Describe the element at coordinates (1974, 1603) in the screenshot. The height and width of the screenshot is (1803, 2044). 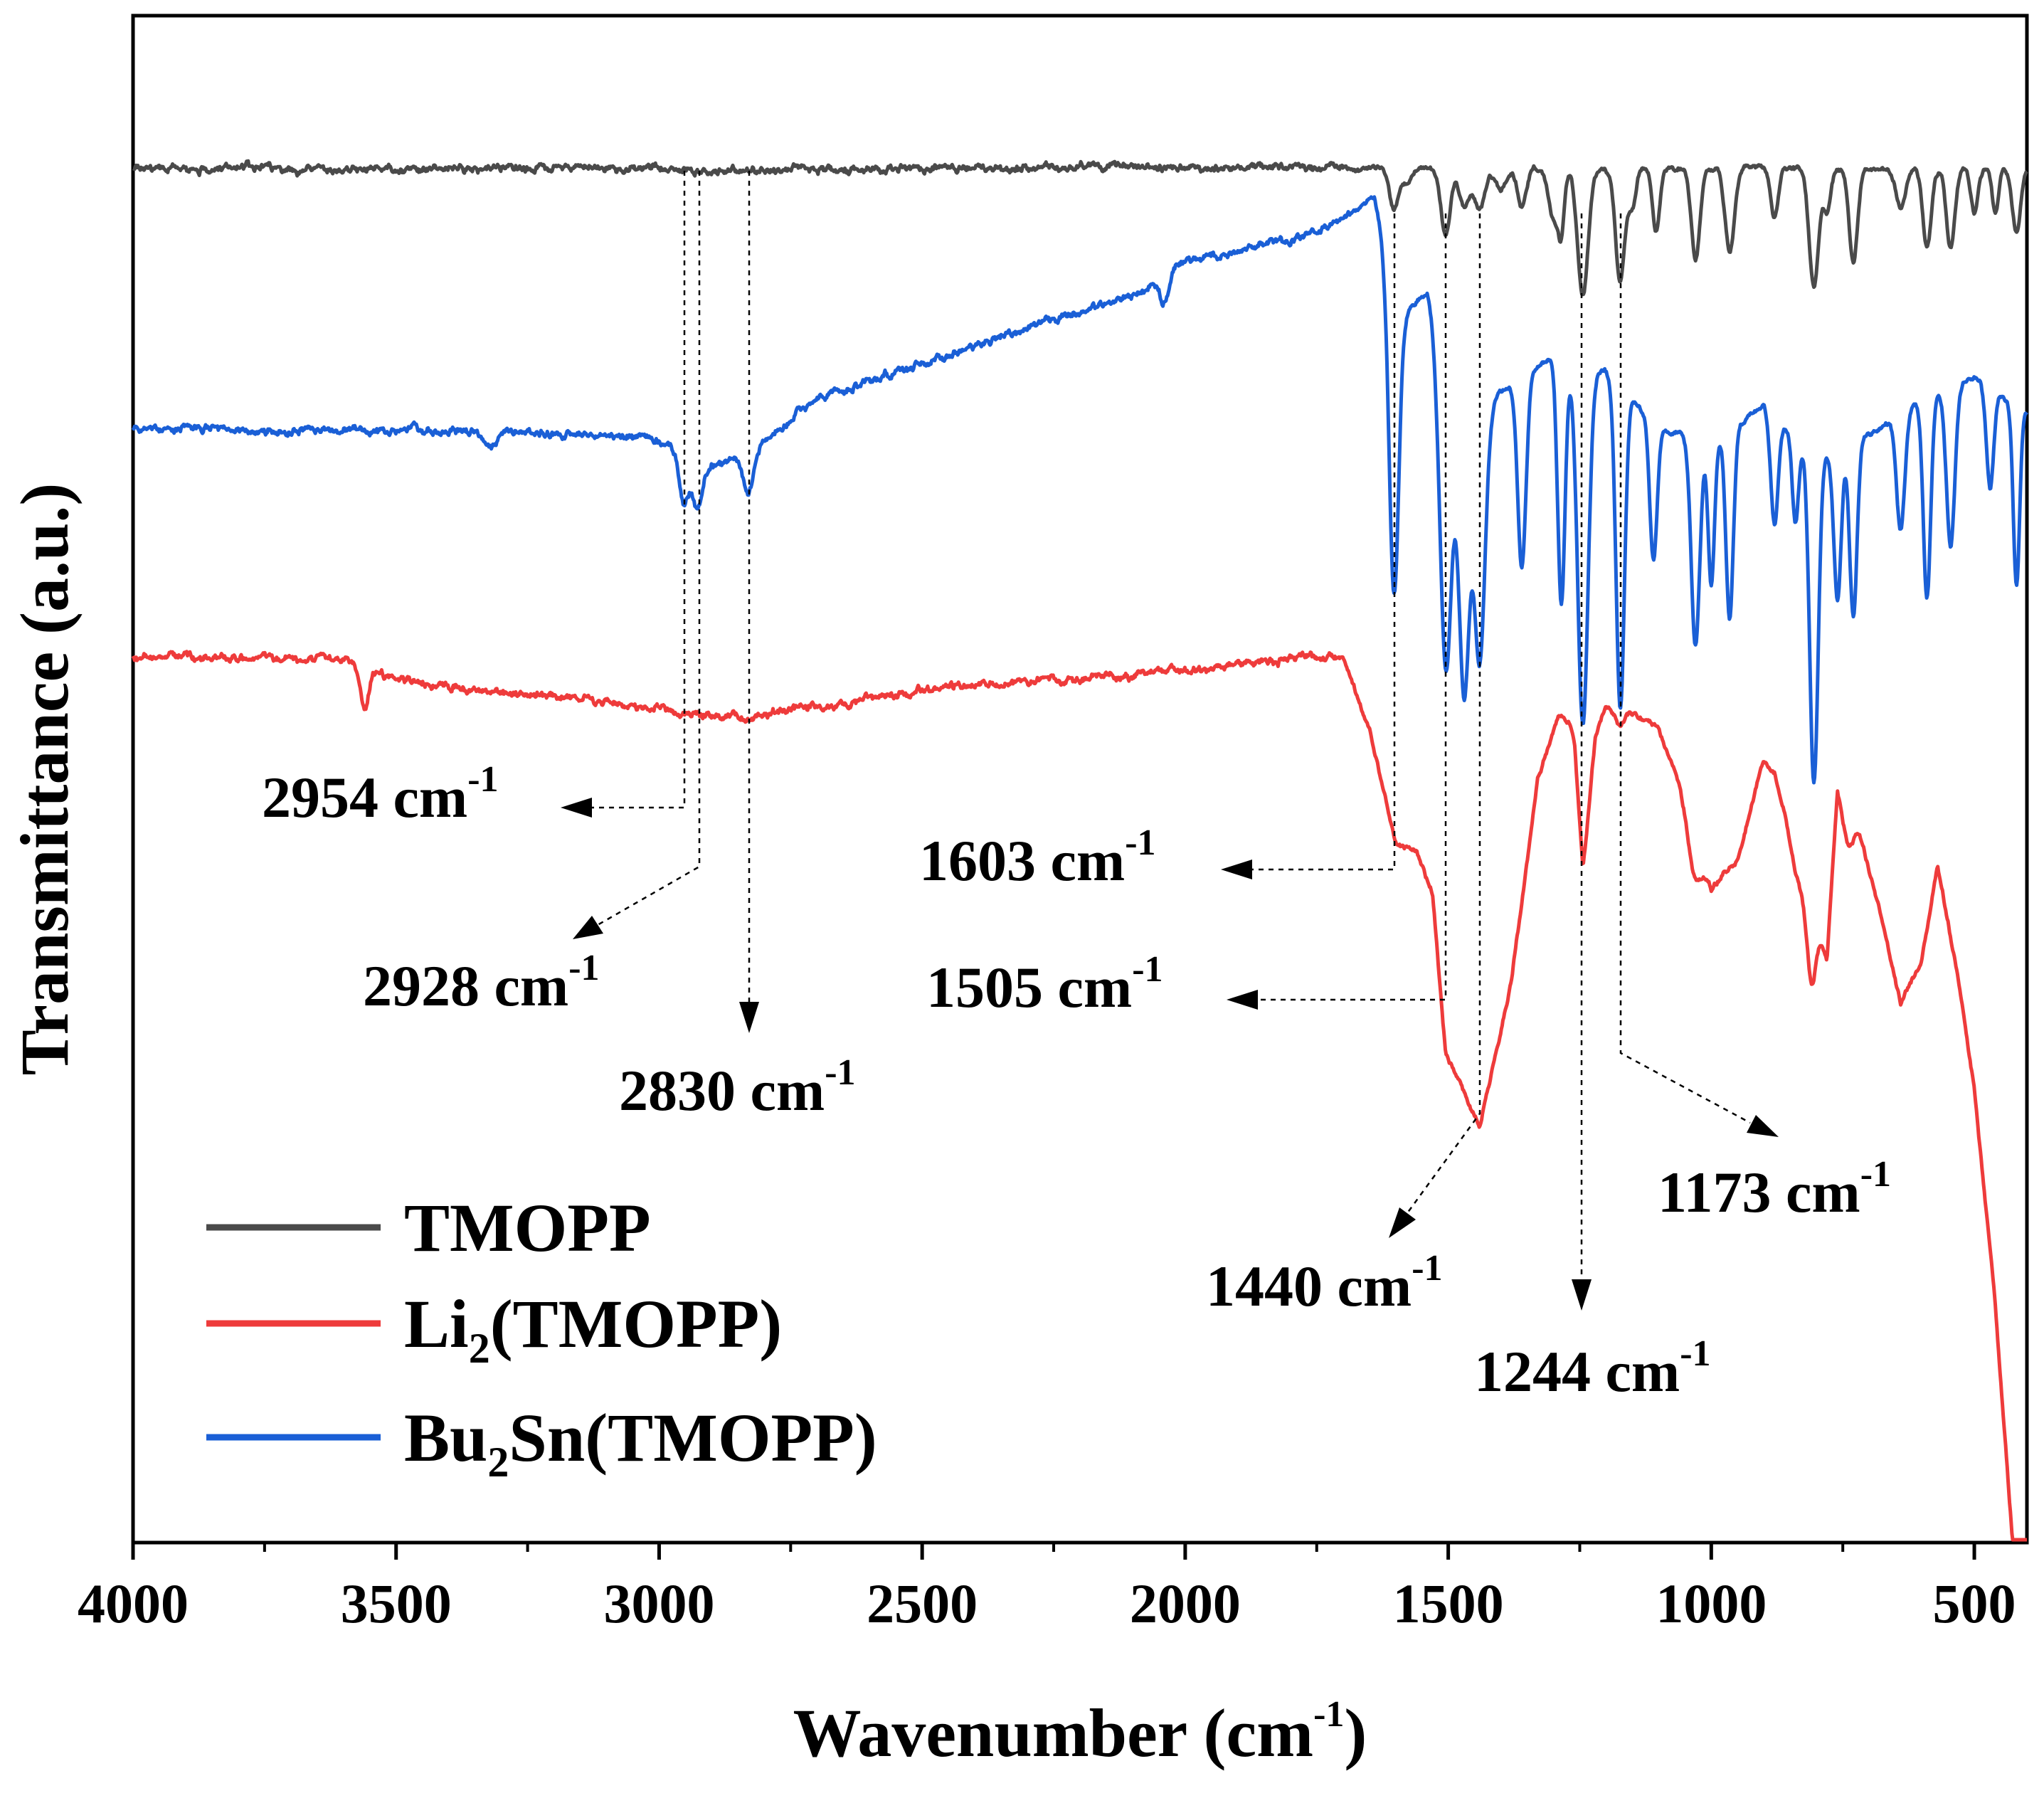
I see `x-tick-label-500: 500` at that location.